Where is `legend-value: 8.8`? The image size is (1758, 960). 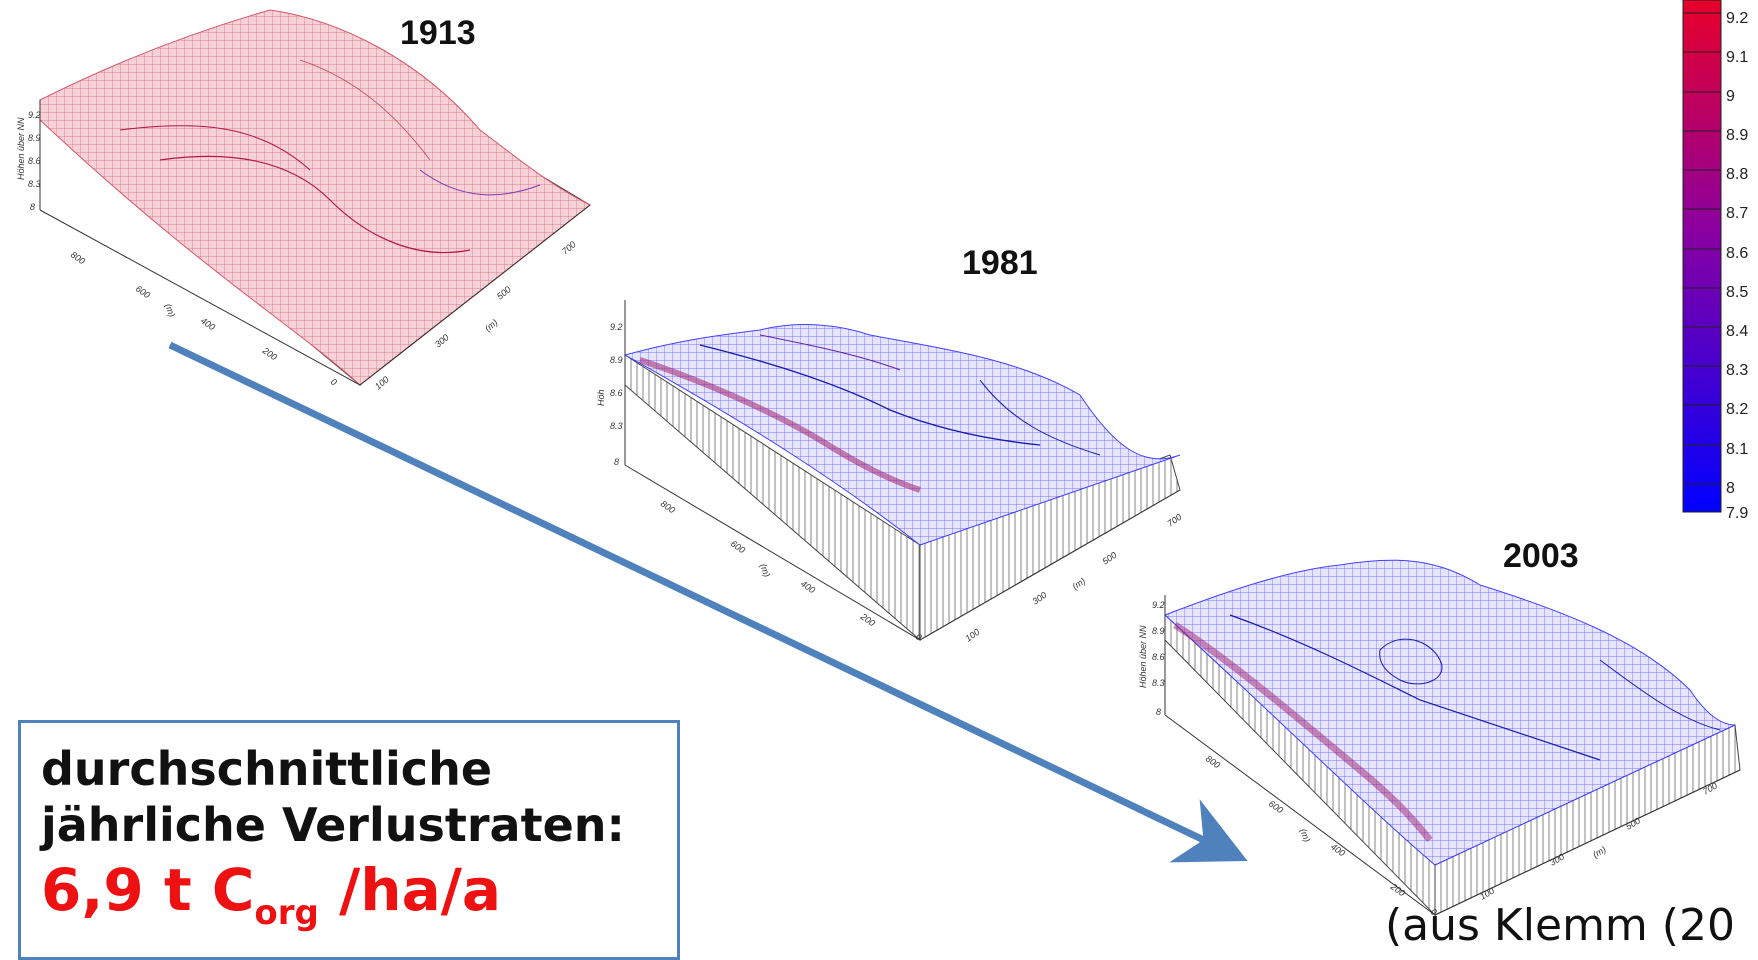
legend-value: 8.8 is located at coordinates (1737, 174).